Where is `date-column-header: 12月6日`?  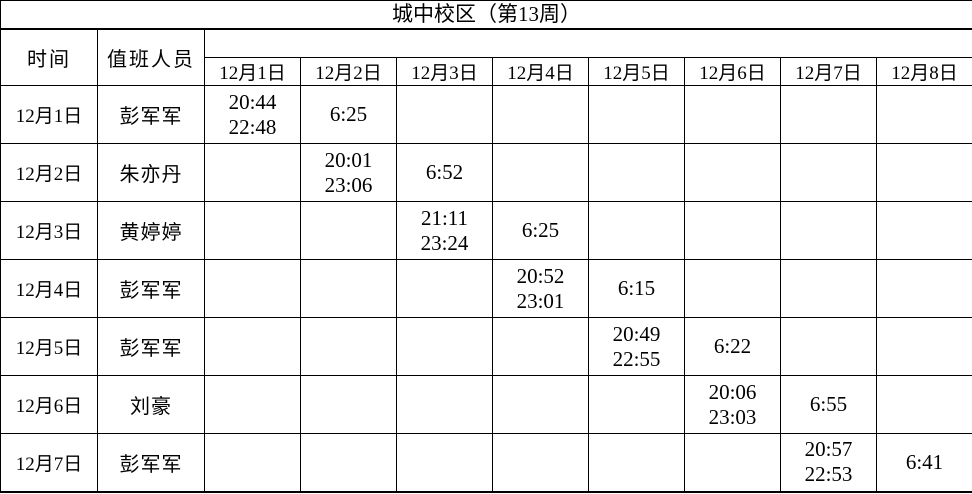
date-column-header: 12月6日 is located at coordinates (732, 71).